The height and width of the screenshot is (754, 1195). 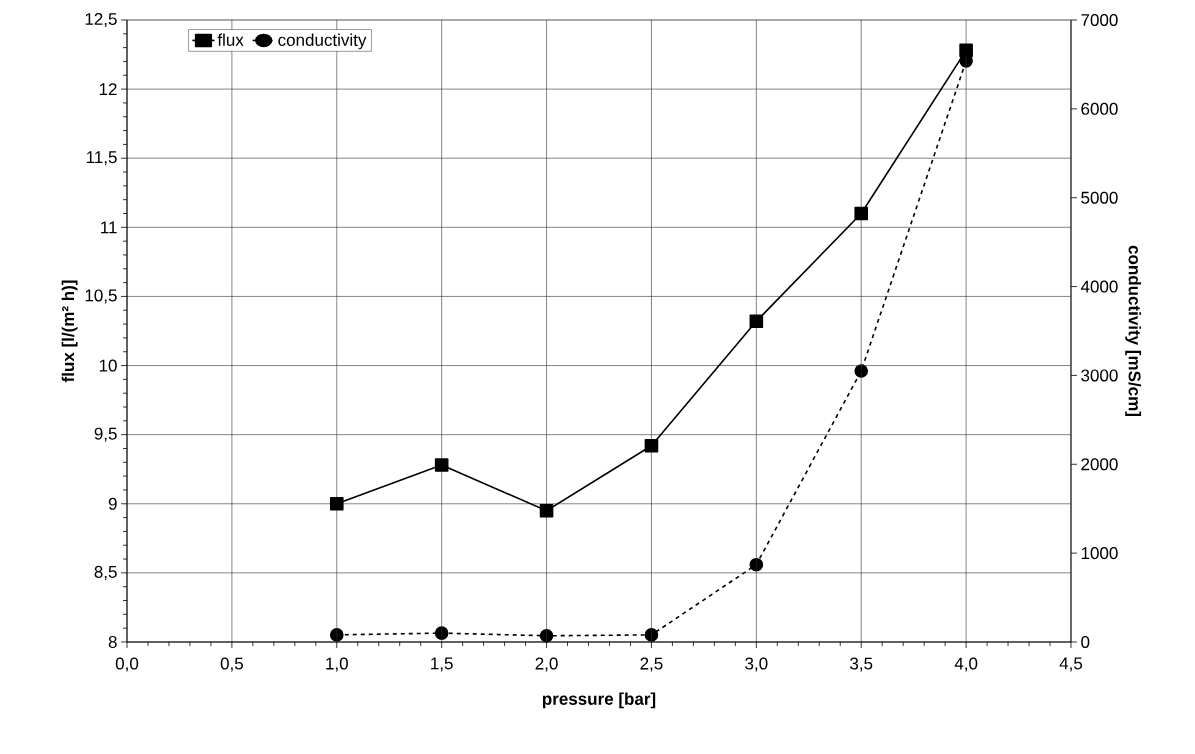 What do you see at coordinates (105, 572) in the screenshot?
I see `y-tick-label: 8,5` at bounding box center [105, 572].